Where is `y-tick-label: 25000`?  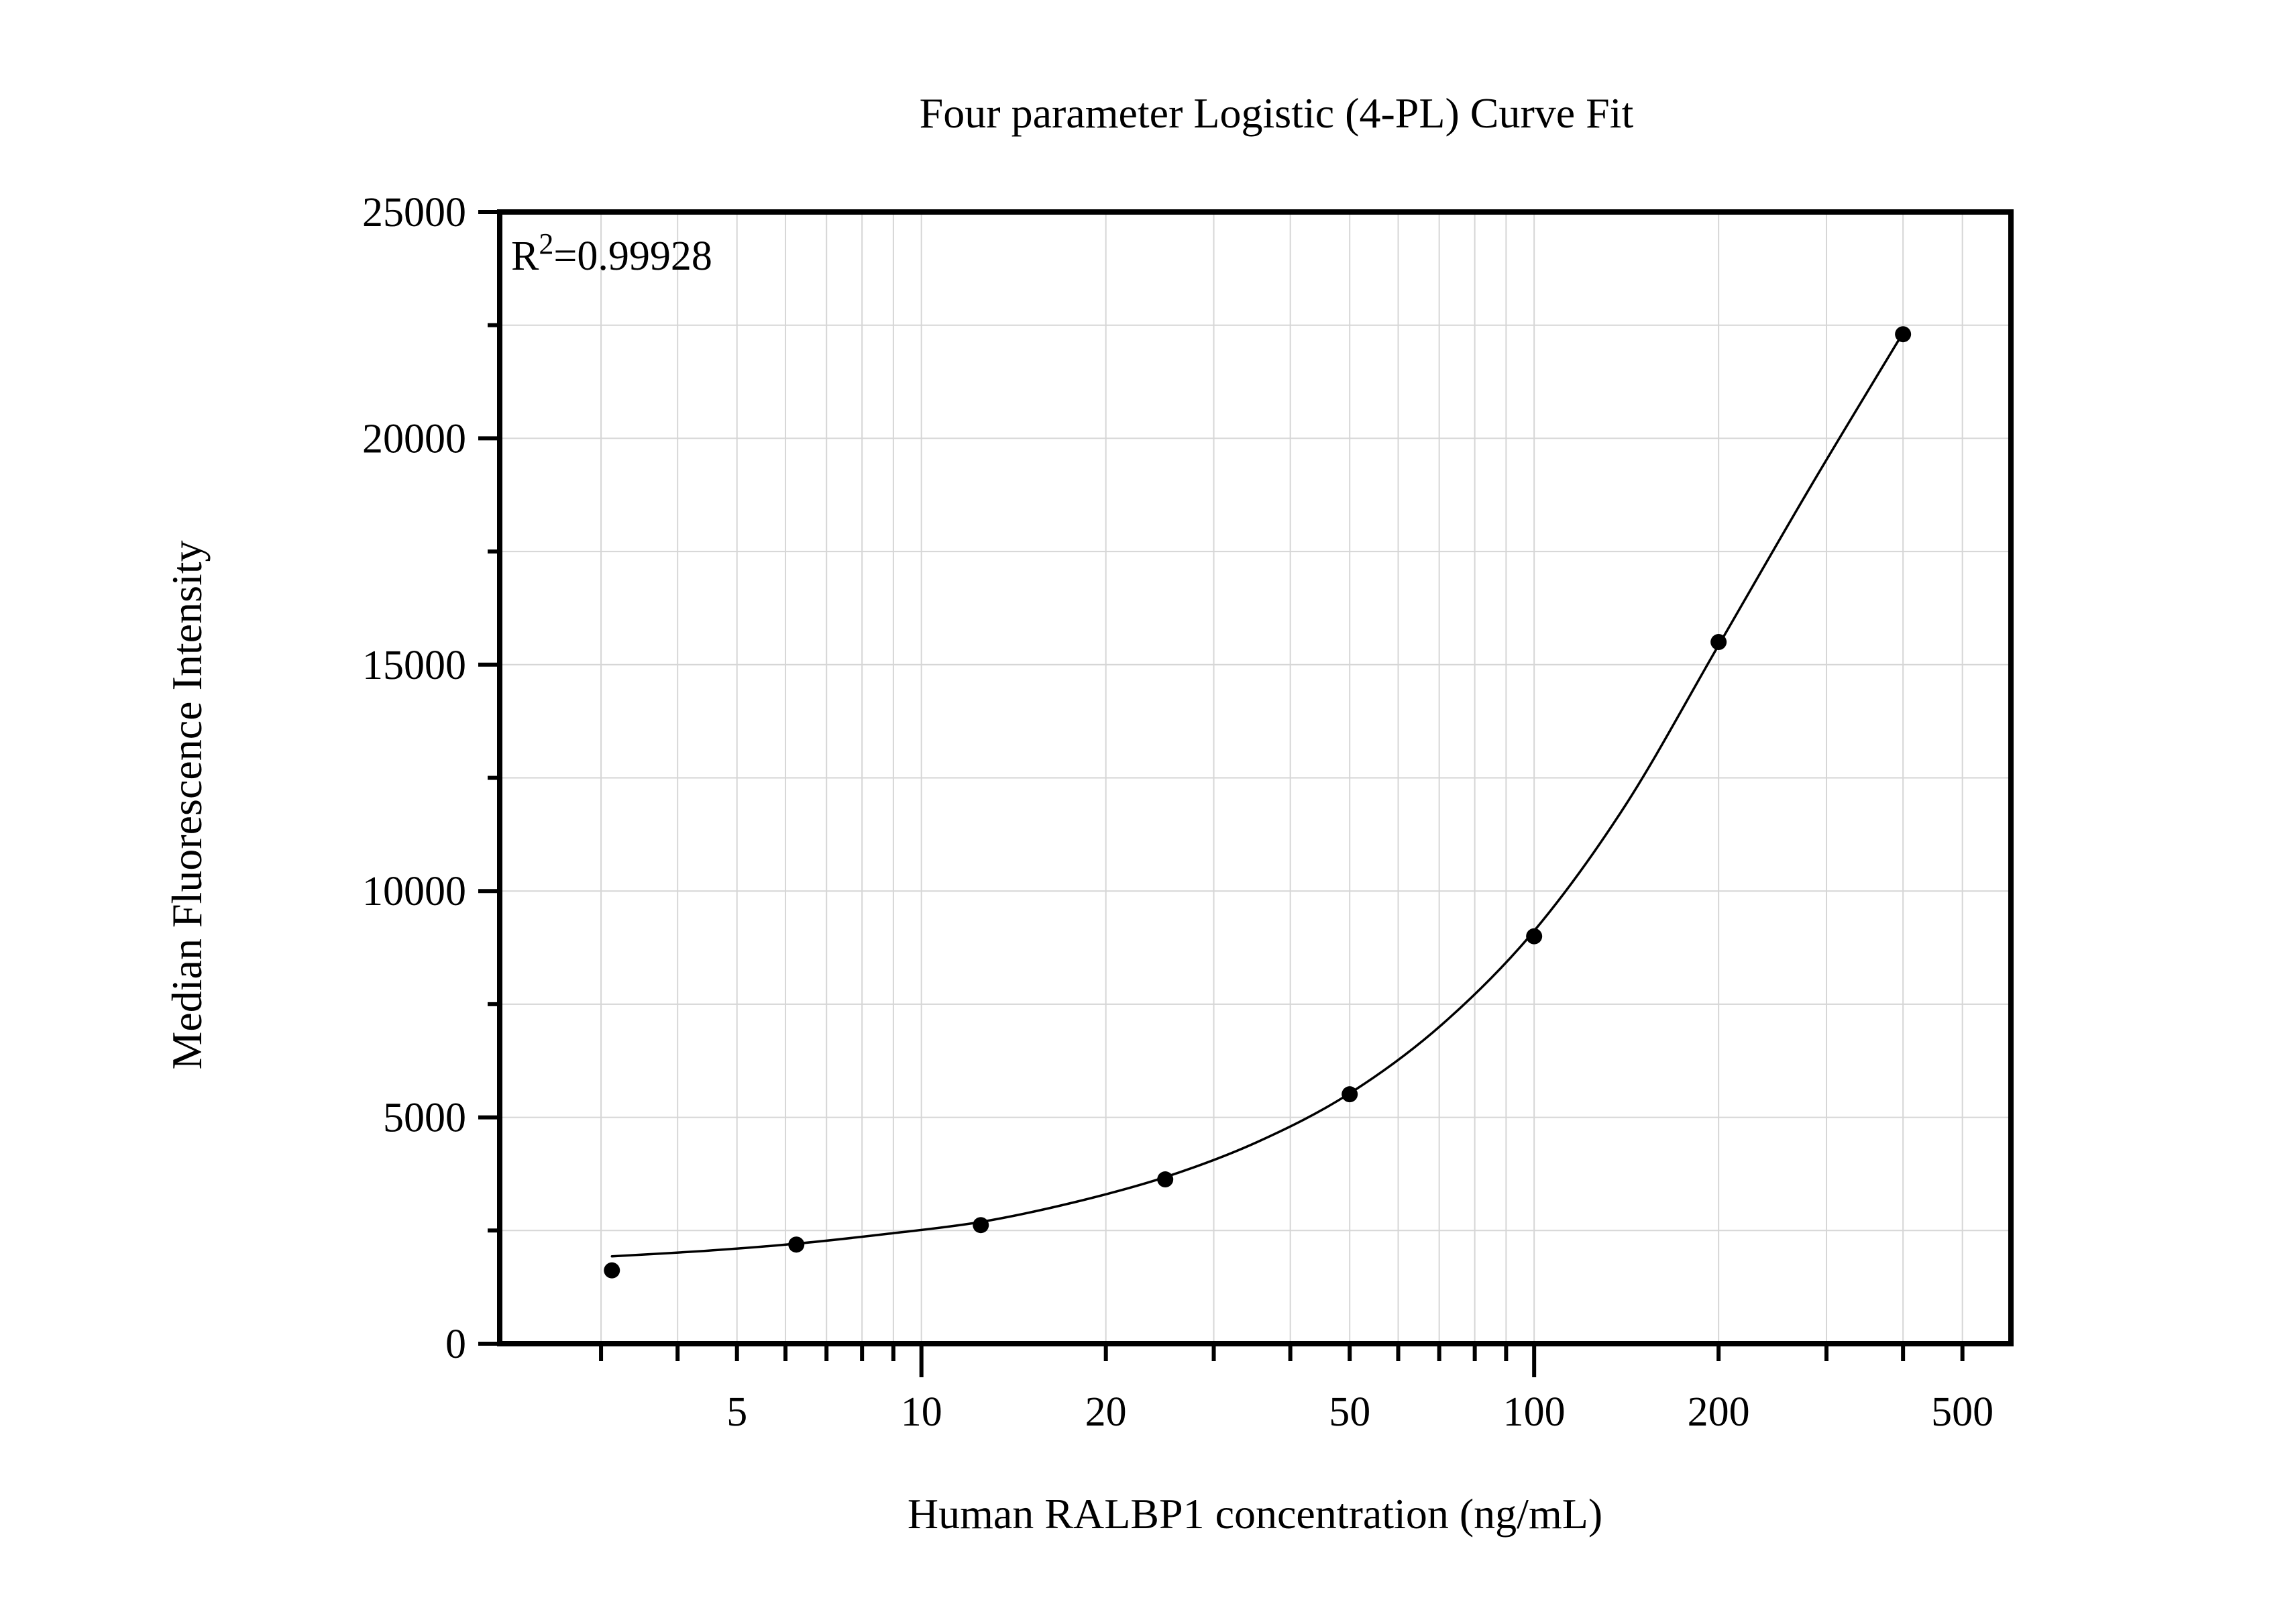 y-tick-label: 25000 is located at coordinates (414, 212).